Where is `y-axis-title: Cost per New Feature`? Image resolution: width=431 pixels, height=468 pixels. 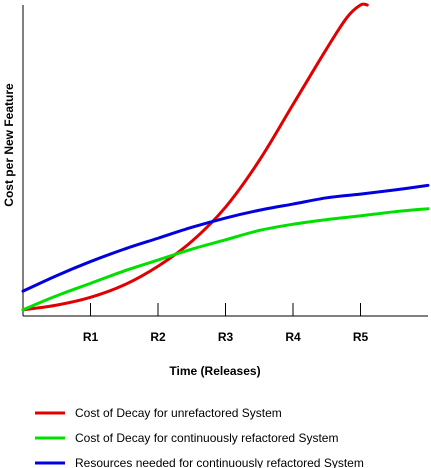 y-axis-title: Cost per New Feature is located at coordinates (9, 145).